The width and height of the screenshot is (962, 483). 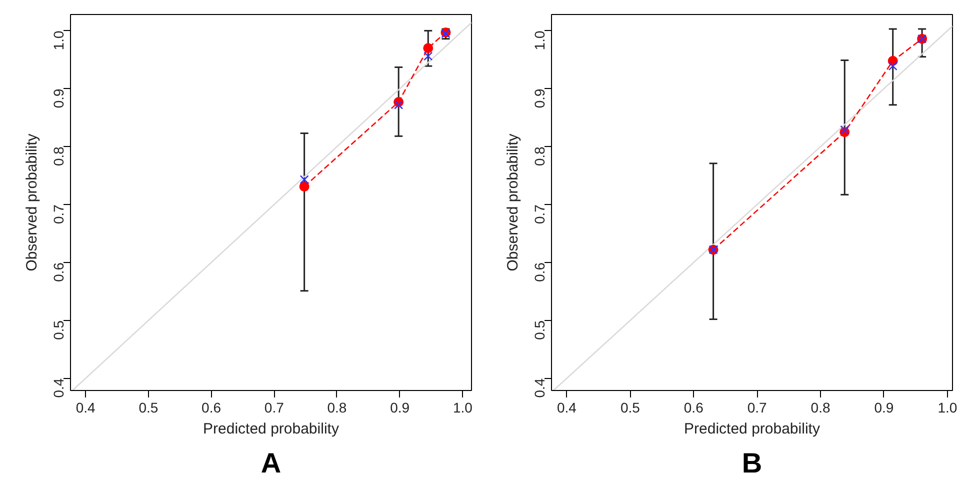 What do you see at coordinates (752, 463) in the screenshot?
I see `text: B` at bounding box center [752, 463].